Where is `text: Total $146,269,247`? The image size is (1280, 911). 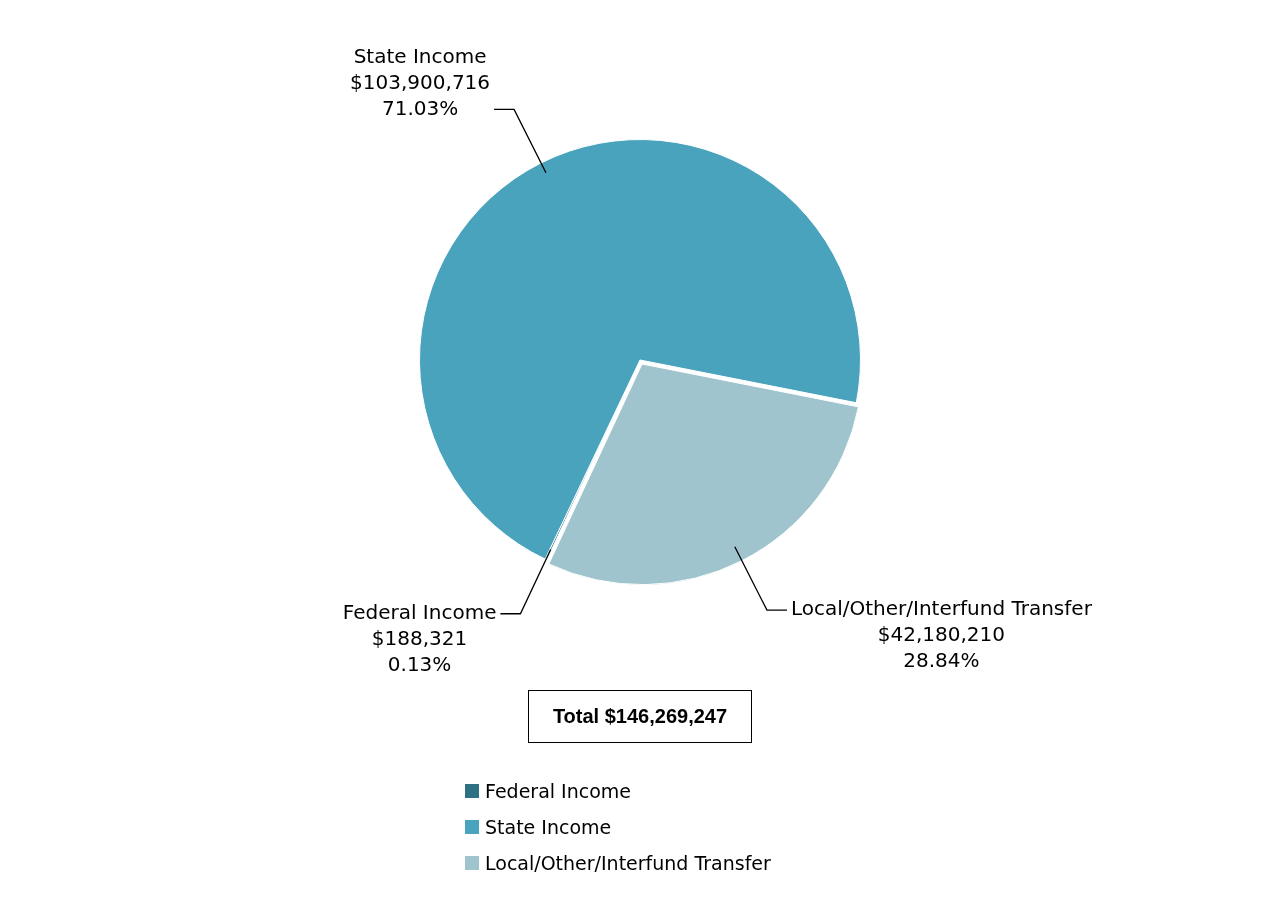 text: Total $146,269,247 is located at coordinates (640, 716).